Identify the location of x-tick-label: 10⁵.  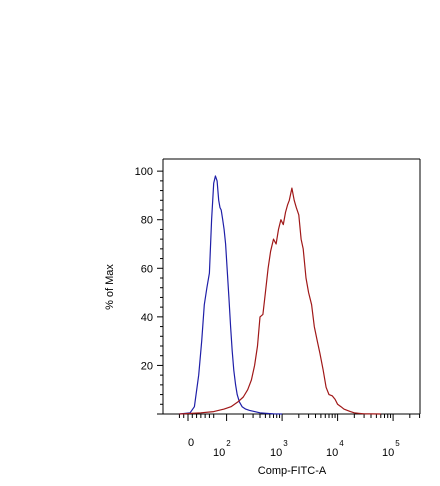
(391, 449).